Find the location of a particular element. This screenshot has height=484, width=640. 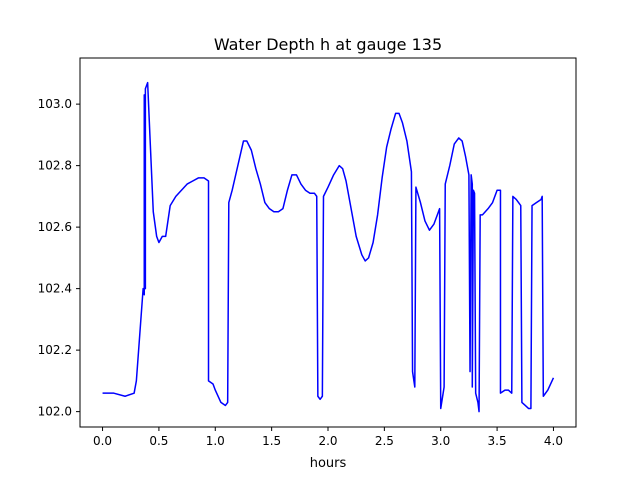

x-tick-label: 4.0 is located at coordinates (553, 441).